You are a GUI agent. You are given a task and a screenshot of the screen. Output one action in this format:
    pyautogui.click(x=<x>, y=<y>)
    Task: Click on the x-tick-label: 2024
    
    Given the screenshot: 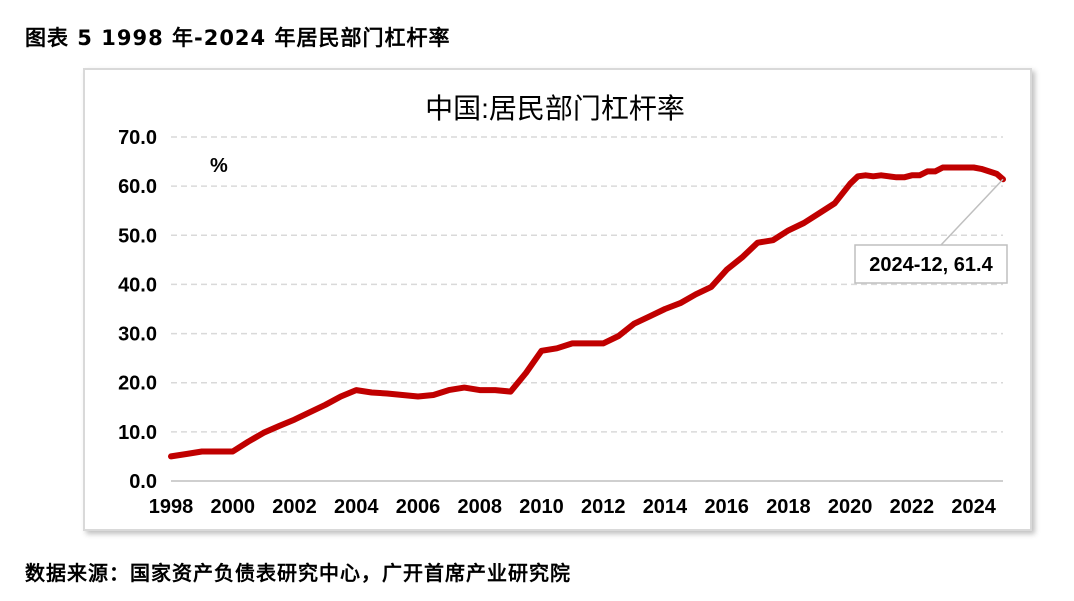 What is the action you would take?
    pyautogui.click(x=973, y=507)
    